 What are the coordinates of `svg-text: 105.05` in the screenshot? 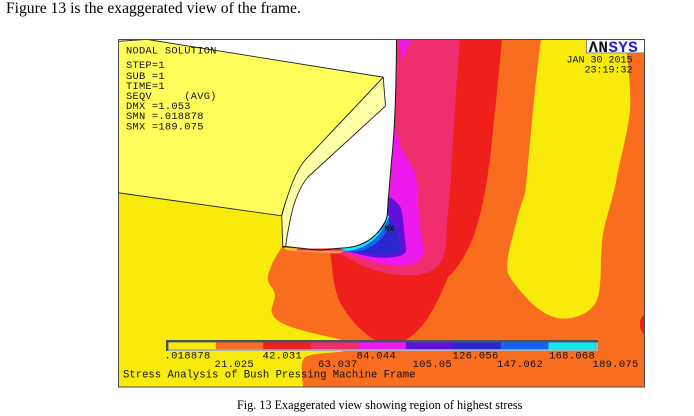 It's located at (433, 365).